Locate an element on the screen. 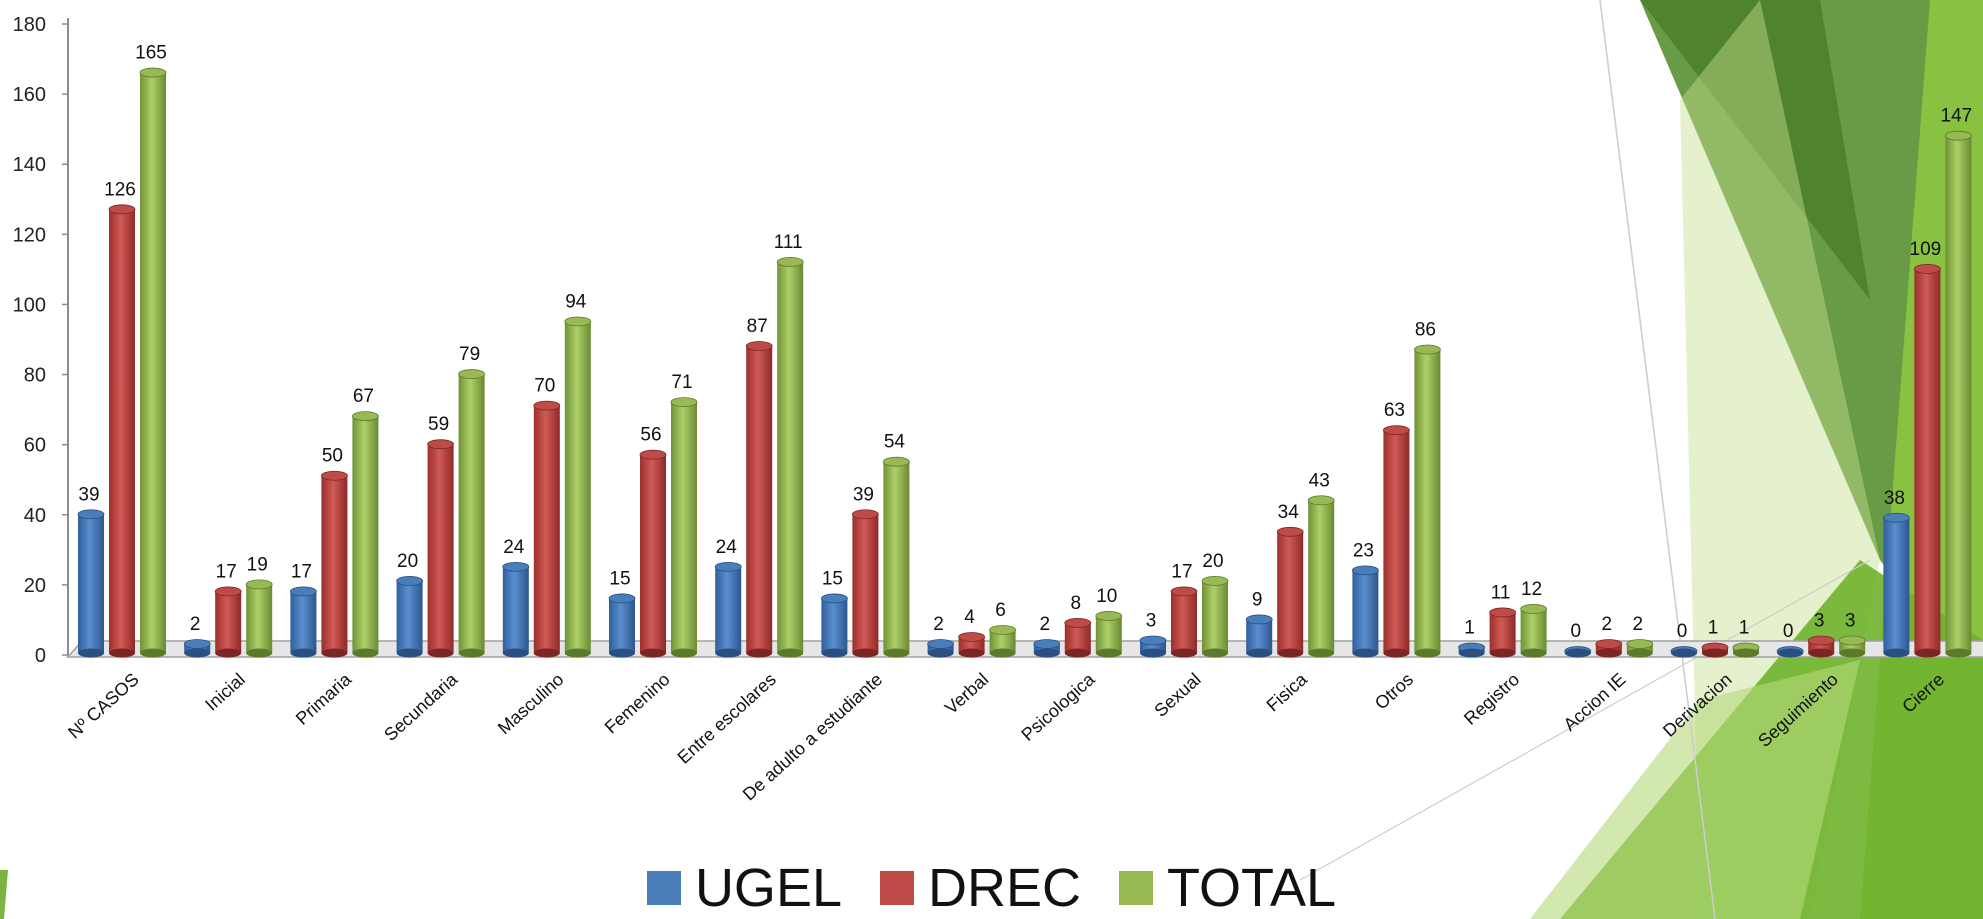 Image resolution: width=1983 pixels, height=919 pixels. legend-item-total: TOTAL is located at coordinates (1227, 888).